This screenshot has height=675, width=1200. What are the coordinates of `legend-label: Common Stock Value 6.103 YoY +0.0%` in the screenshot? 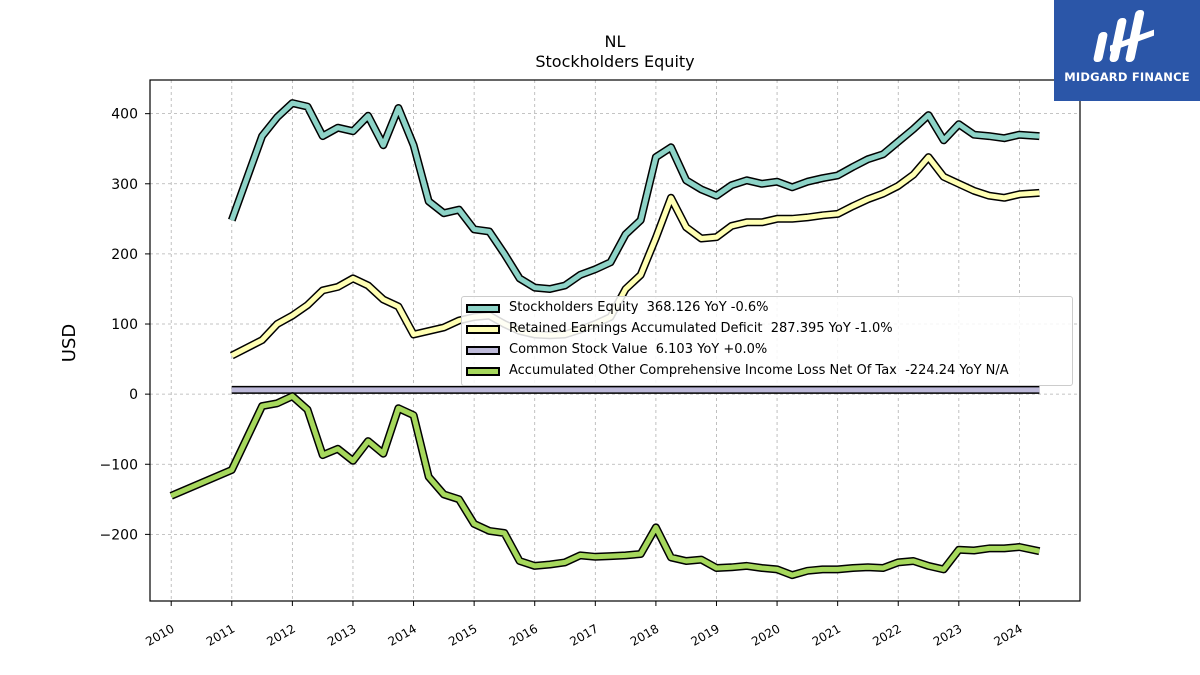 It's located at (638, 349).